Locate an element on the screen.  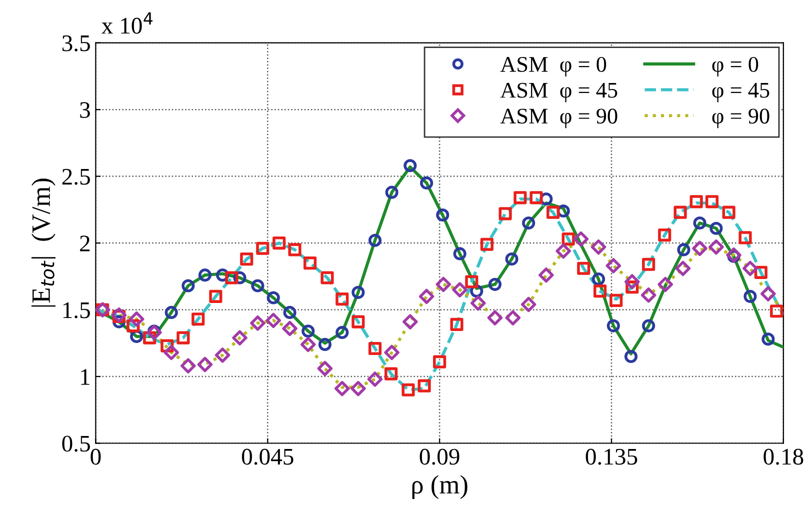
y-tick-label: 2.5 is located at coordinates (76, 176).